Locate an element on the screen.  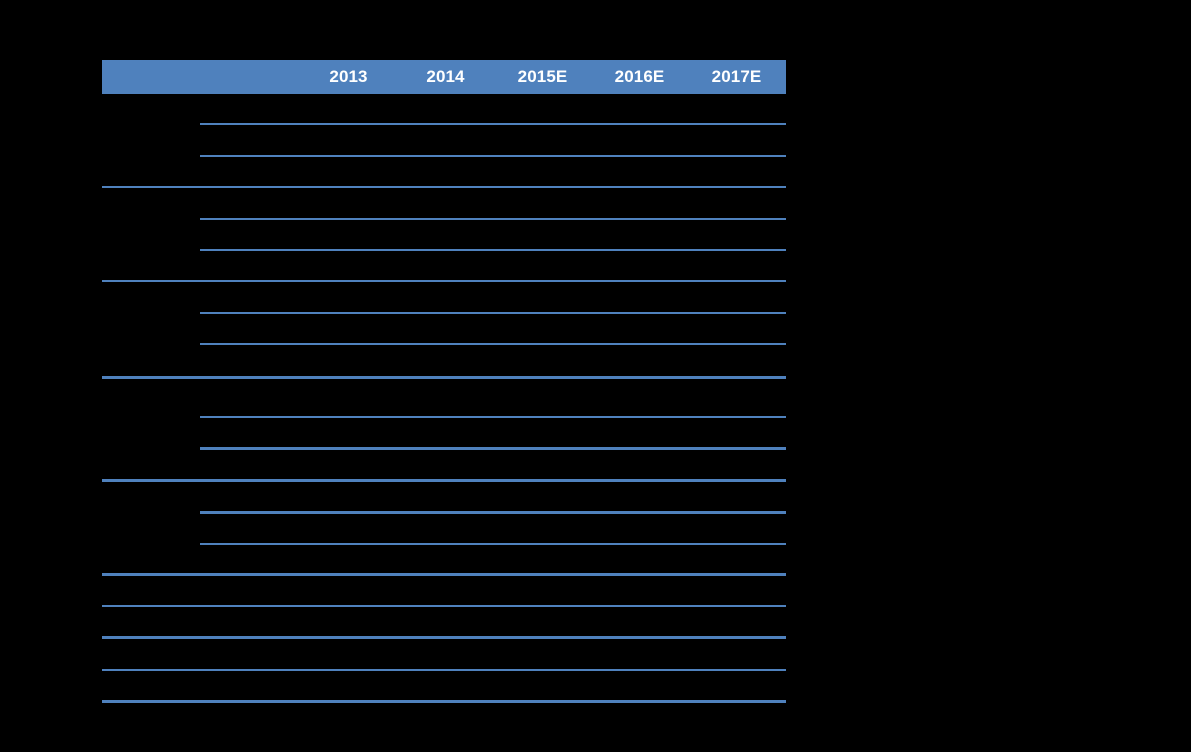
header-column-2014: 2014 is located at coordinates (445, 76).